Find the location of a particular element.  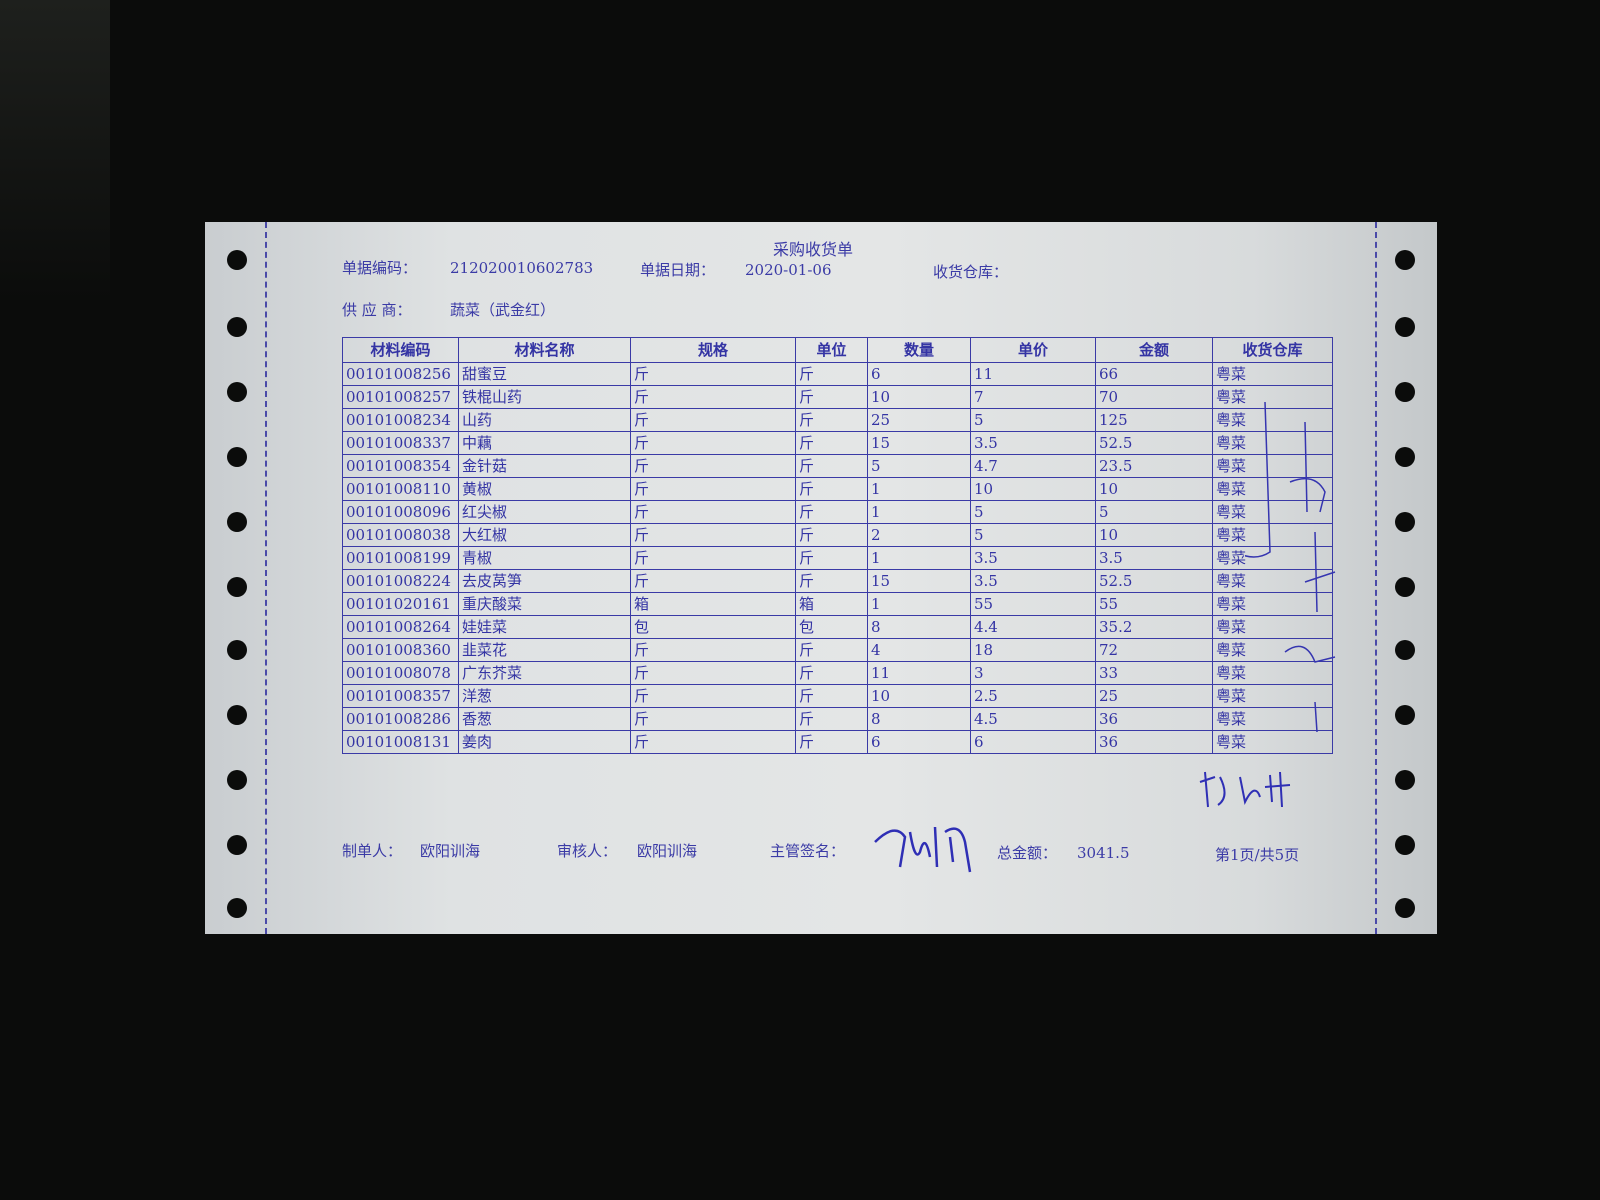

table-row: 00101008337 中藕斤斤 15 3.5 52.5 粤菜 is located at coordinates (837, 443).